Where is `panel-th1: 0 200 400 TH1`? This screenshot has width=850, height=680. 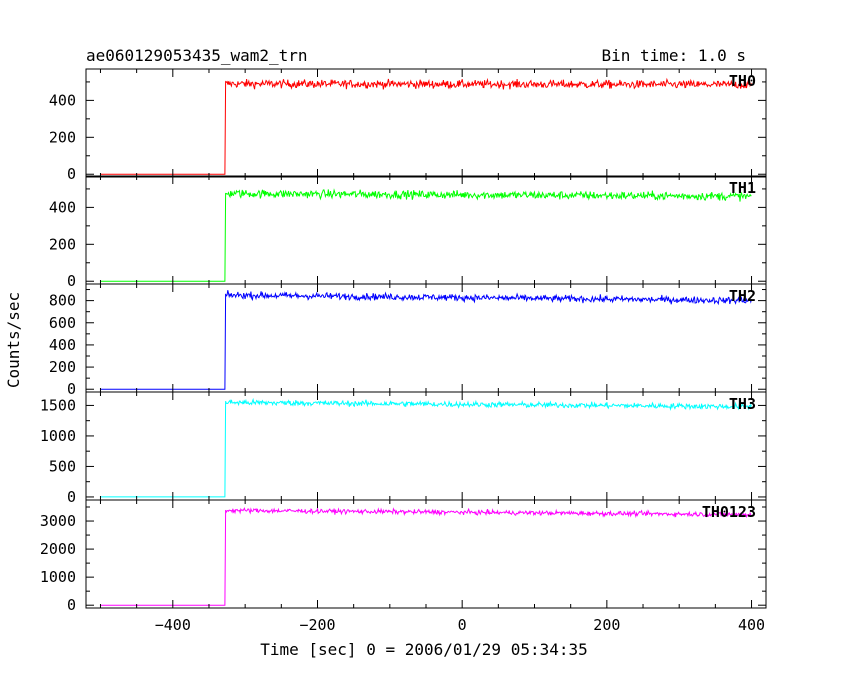 panel-th1: 0 200 400 TH1 is located at coordinates (408, 232).